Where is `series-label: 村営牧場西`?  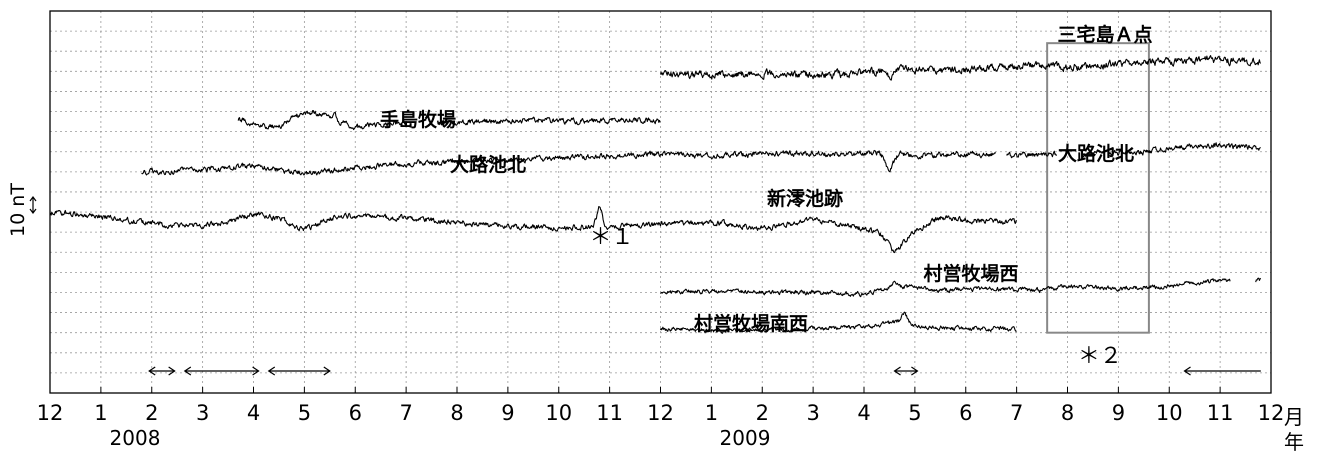
series-label: 村営牧場西 is located at coordinates (970, 273).